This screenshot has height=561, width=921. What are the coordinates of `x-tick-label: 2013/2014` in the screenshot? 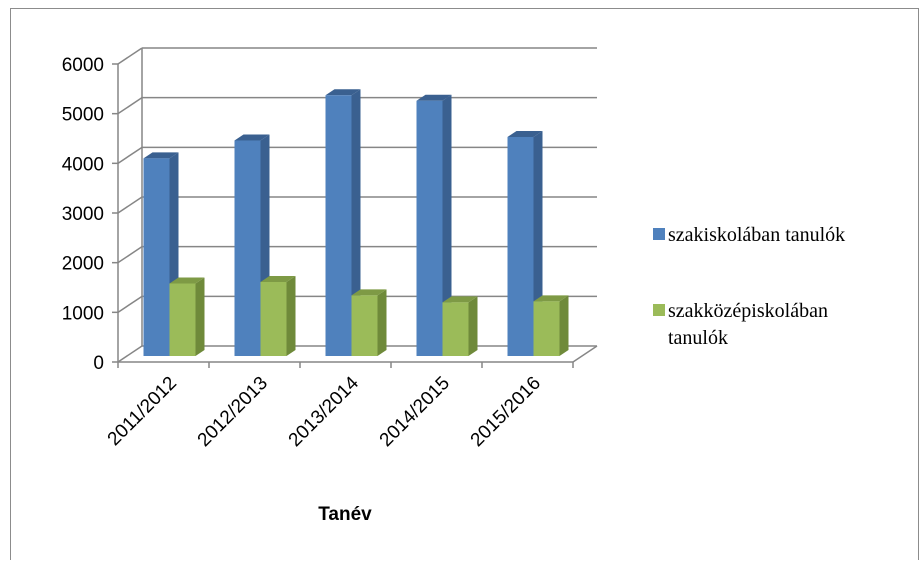 It's located at (324, 411).